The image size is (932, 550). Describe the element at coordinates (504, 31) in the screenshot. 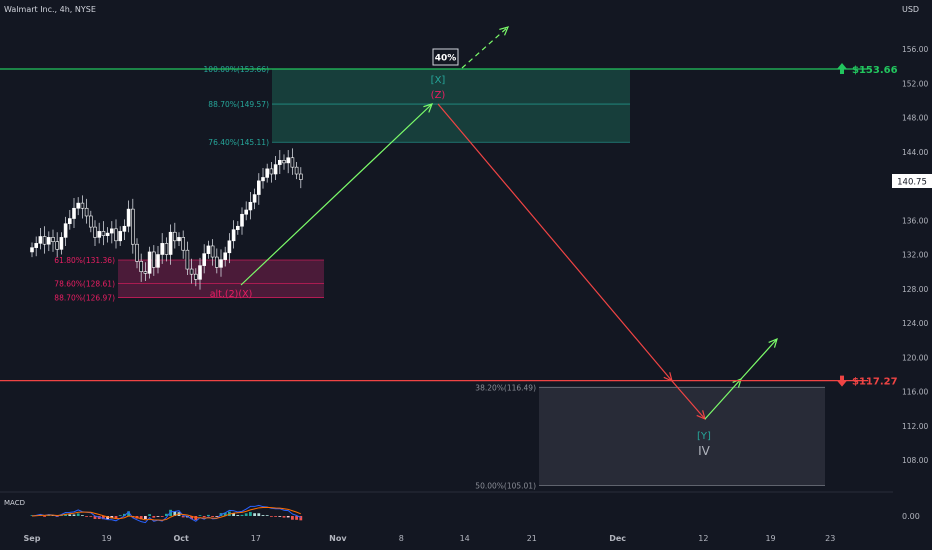

I see `wave-arrow-extension-head` at that location.